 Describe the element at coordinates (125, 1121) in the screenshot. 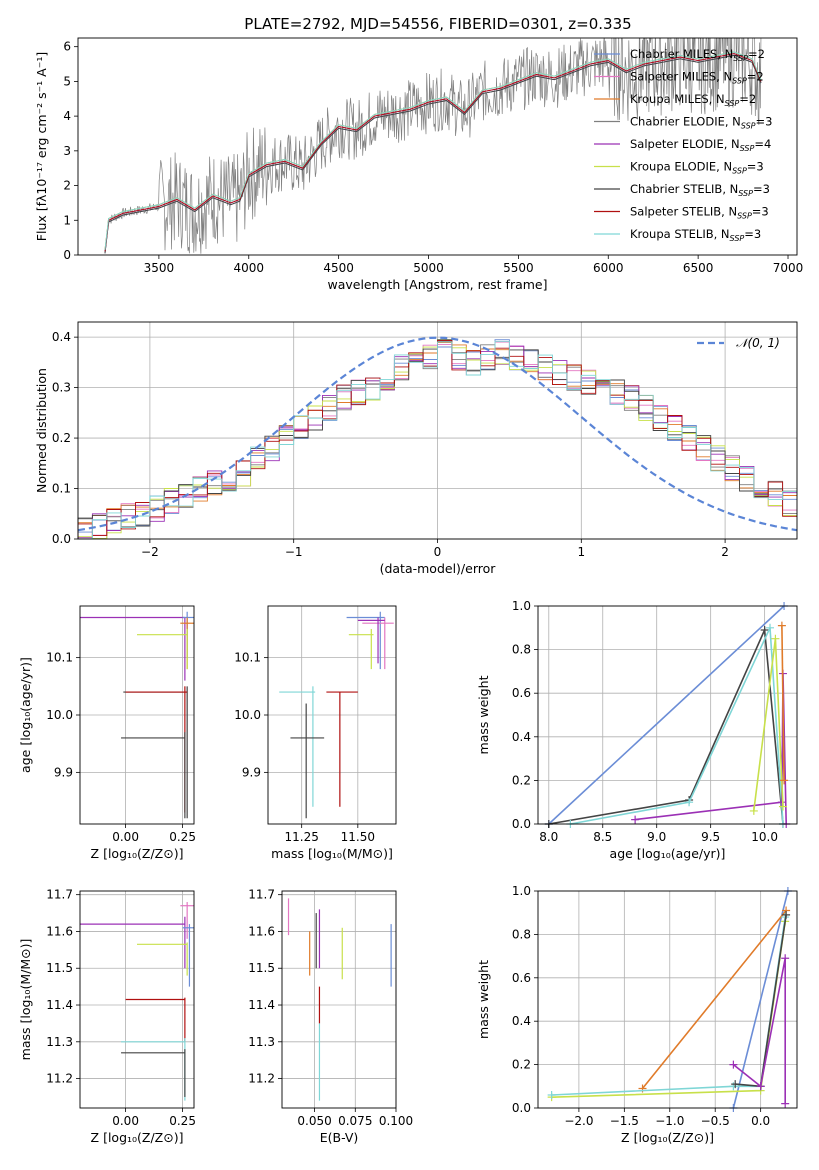

I see `x-tick-label: 0.00` at that location.